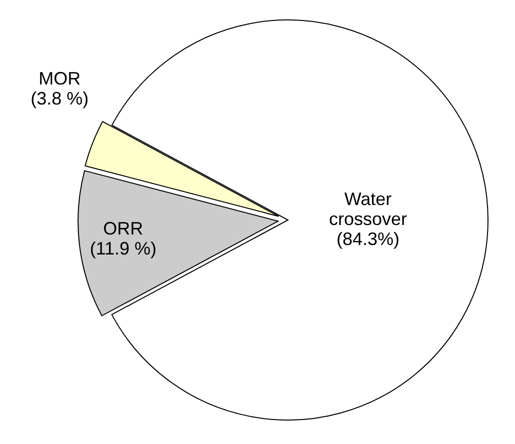 This screenshot has height=444, width=515. I want to click on slice-label: ORR, so click(123, 228).